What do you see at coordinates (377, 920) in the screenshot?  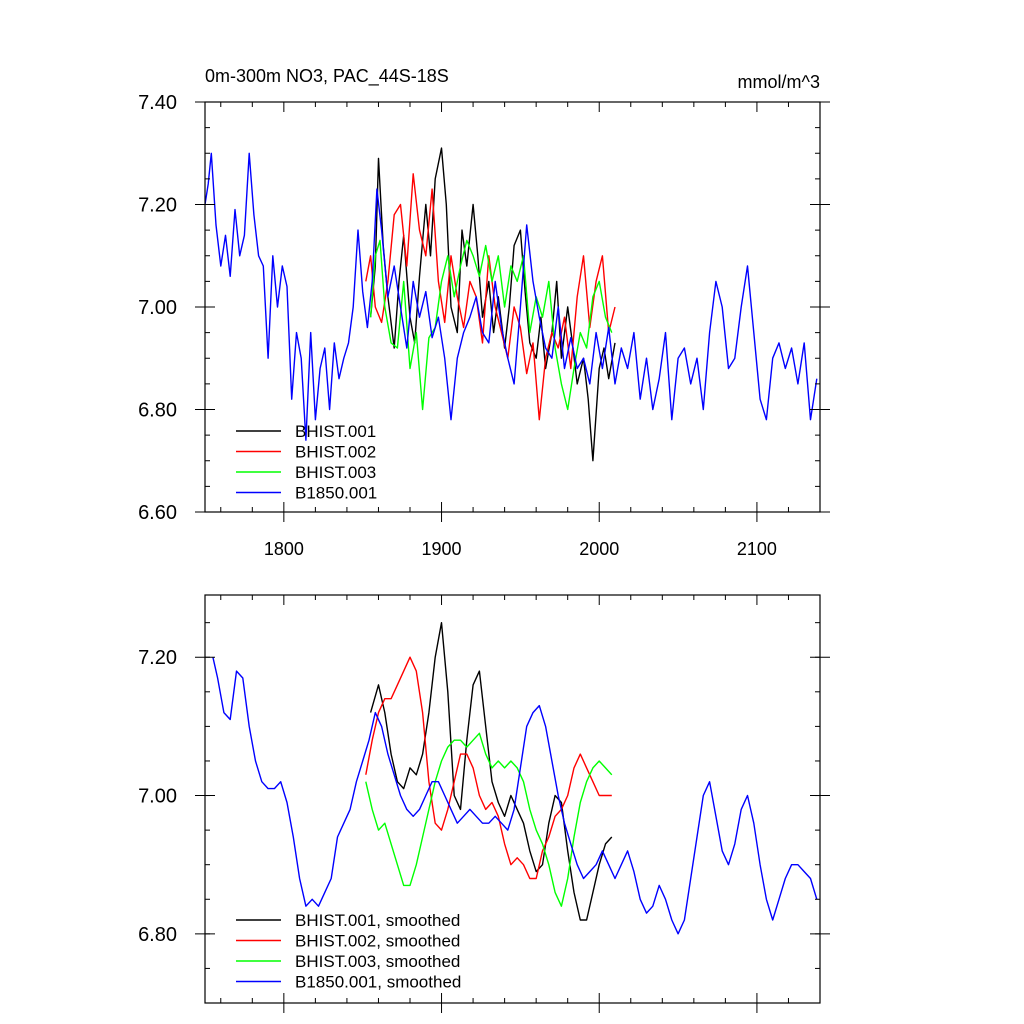 I see `legend-label: BHIST.001, smoothed` at bounding box center [377, 920].